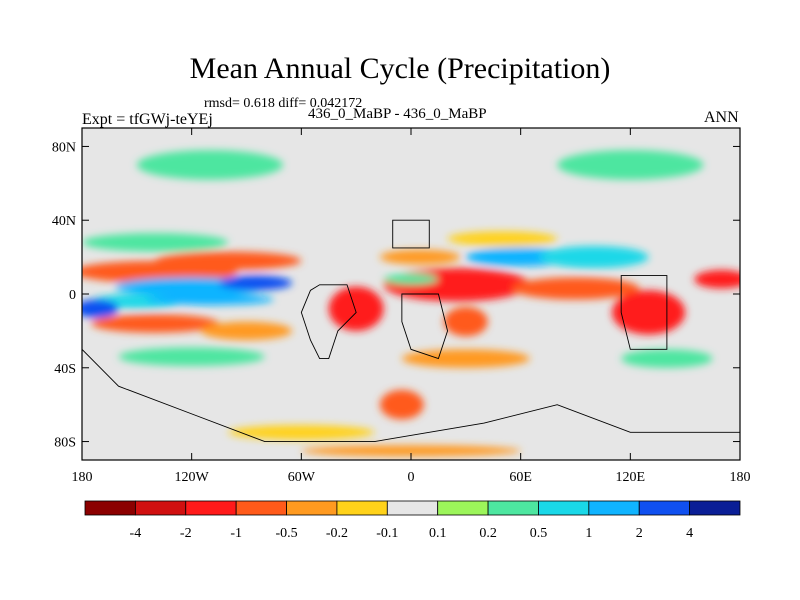 The image size is (800, 600). What do you see at coordinates (302, 477) in the screenshot?
I see `x-tick-label-2: 60W` at bounding box center [302, 477].